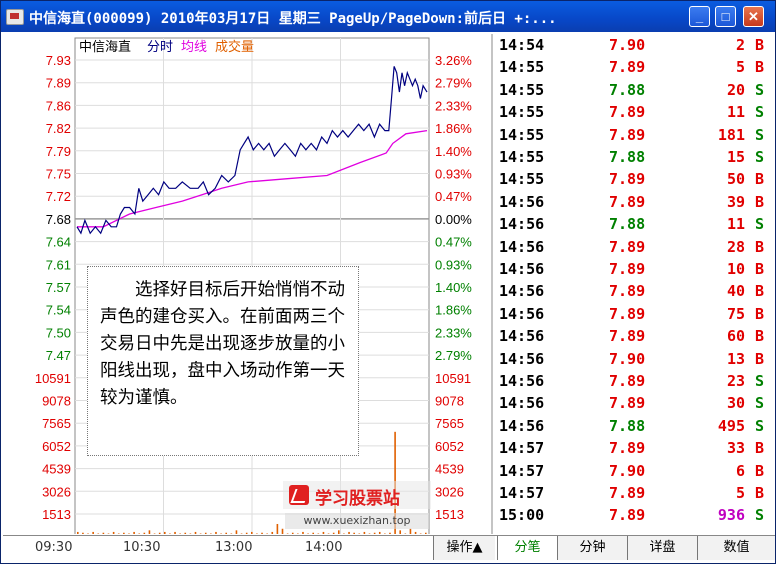 The width and height of the screenshot is (776, 564). Describe the element at coordinates (736, 548) in the screenshot. I see `tab-value: 数值` at that location.